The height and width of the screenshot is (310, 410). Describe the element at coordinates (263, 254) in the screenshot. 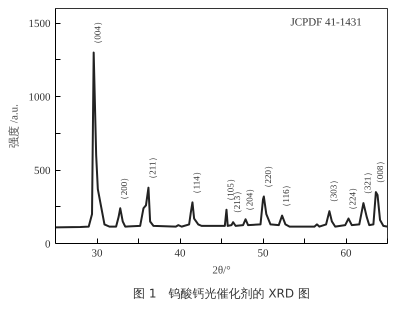

I see `x-tick-label: 50` at that location.